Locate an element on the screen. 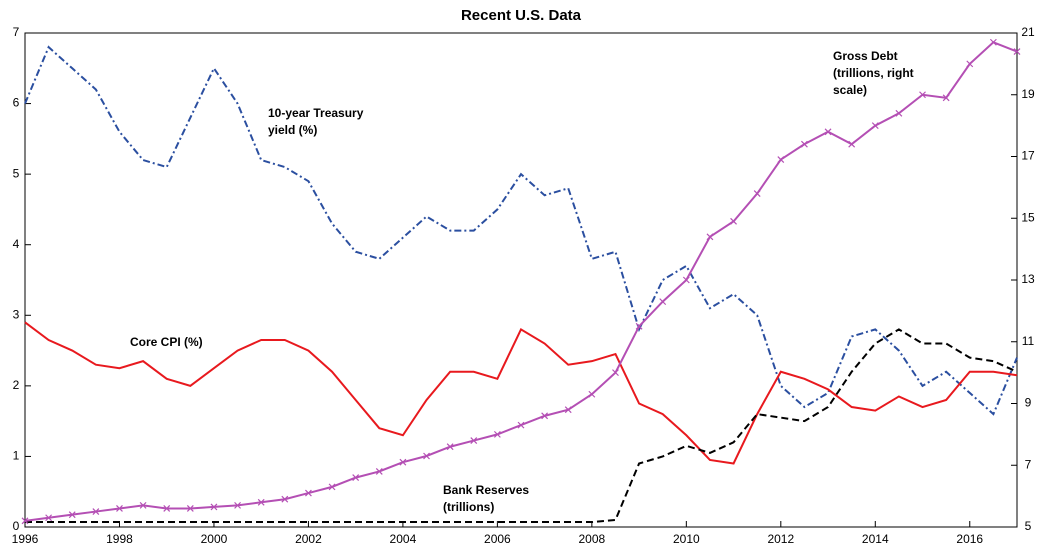  y2-tick-label: 11 is located at coordinates (1028, 341).